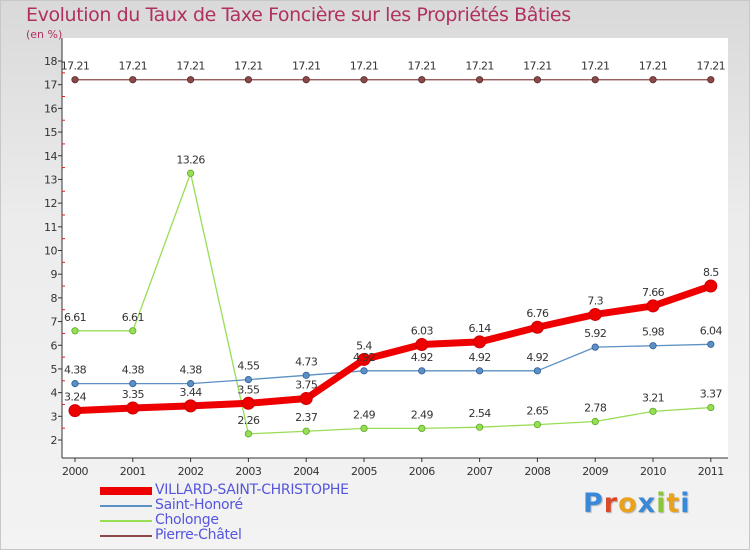 This screenshot has height=550, width=750. I want to click on y-tick-label-18: 18, so click(50, 61).